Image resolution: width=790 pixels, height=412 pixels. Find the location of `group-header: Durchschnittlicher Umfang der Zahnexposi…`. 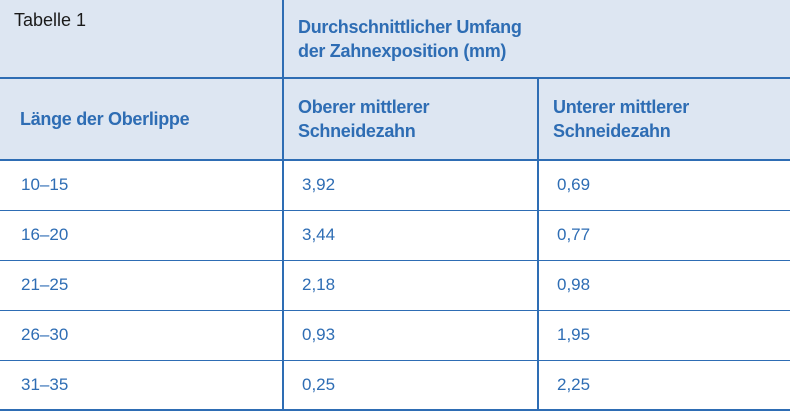

group-header: Durchschnittlicher Umfang der Zahnexposi… is located at coordinates (536, 39).